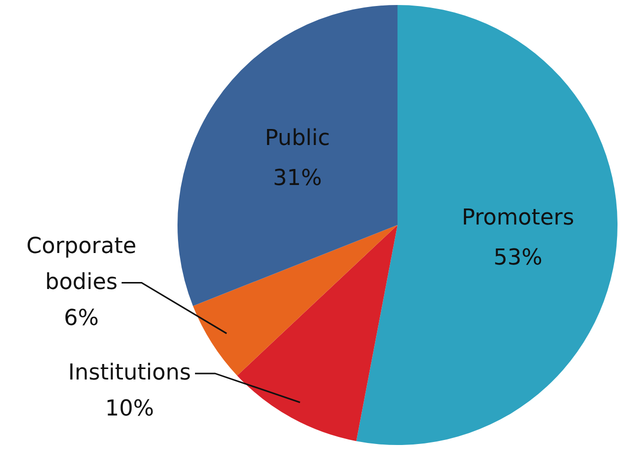  I want to click on data-label: 31%, so click(297, 178).